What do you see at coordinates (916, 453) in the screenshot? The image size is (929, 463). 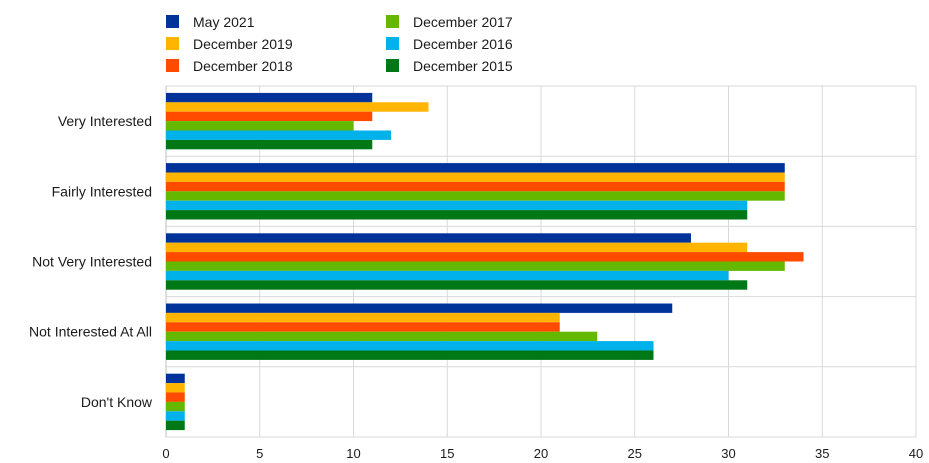 I see `x-tick-label: 40` at bounding box center [916, 453].